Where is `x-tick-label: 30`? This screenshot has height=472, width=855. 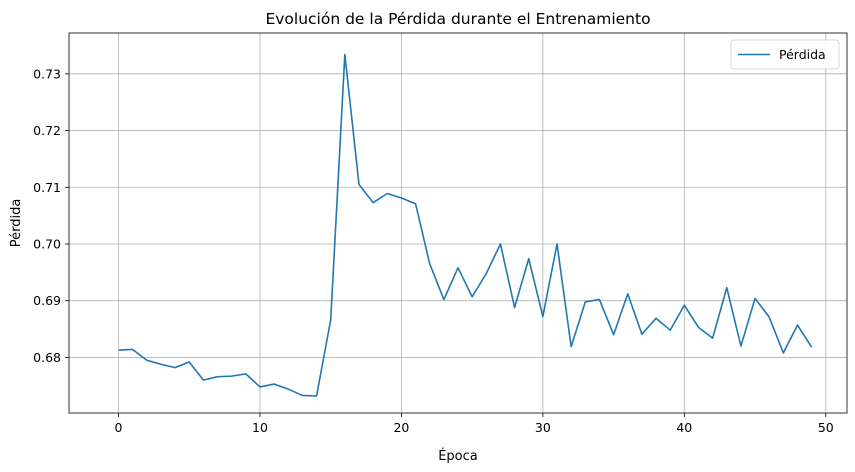 x-tick-label: 30 is located at coordinates (543, 427).